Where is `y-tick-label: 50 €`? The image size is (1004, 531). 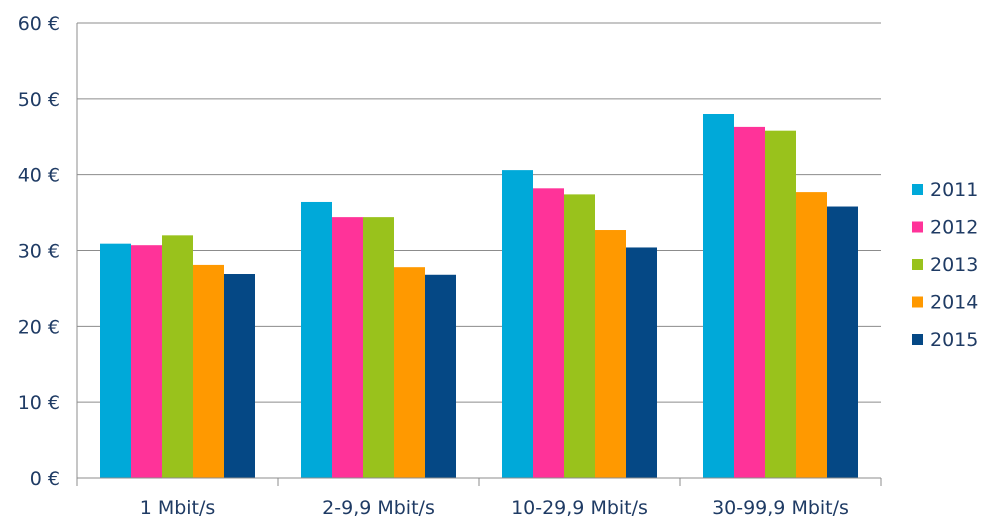 y-tick-label: 50 € is located at coordinates (39, 100).